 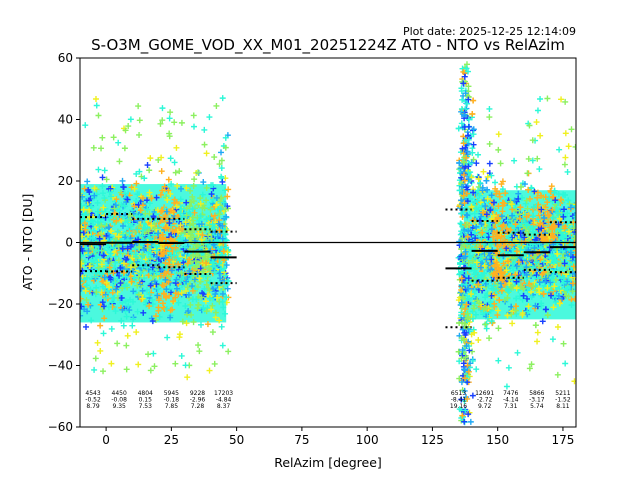 I want to click on y-tick-label: −20, so click(x=60, y=304).